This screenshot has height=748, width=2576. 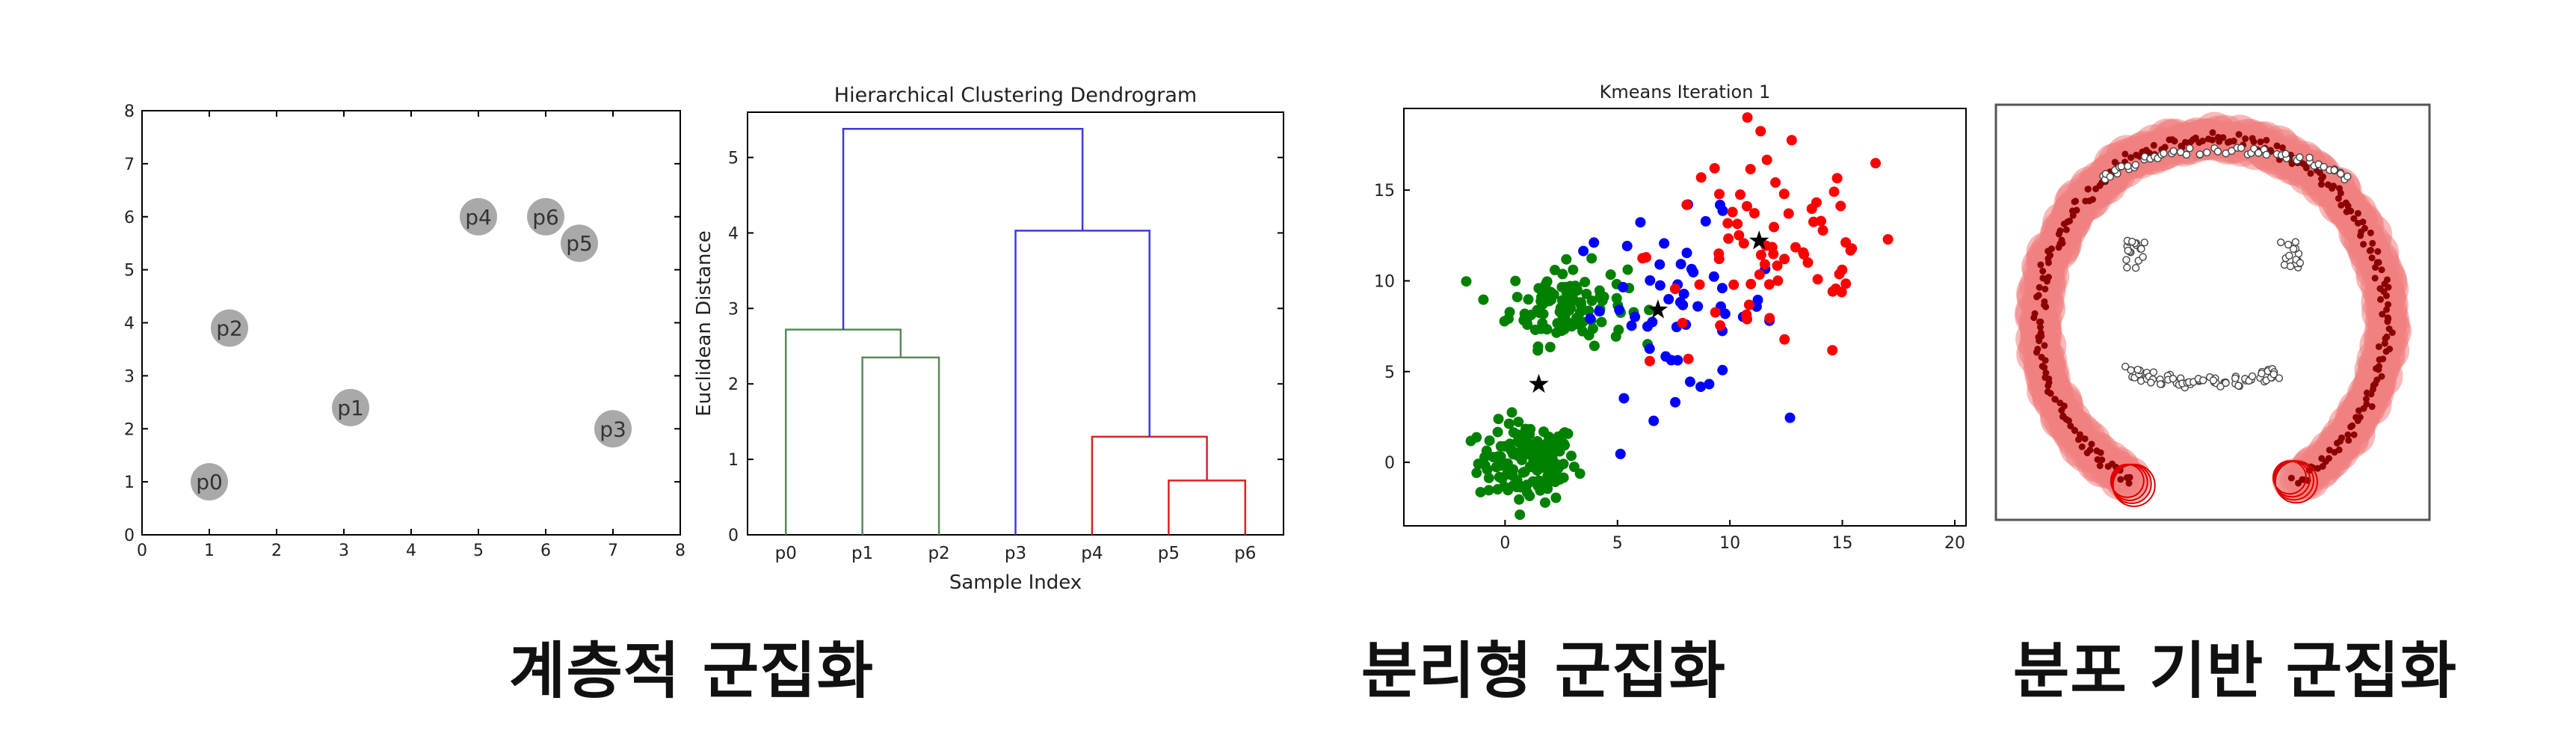 I want to click on leaf-label: p2, so click(x=938, y=553).